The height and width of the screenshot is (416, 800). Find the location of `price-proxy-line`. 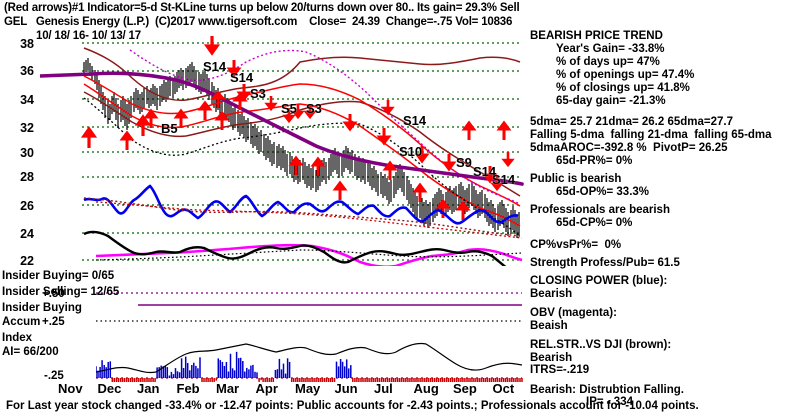

price-proxy-line is located at coordinates (295, 248).